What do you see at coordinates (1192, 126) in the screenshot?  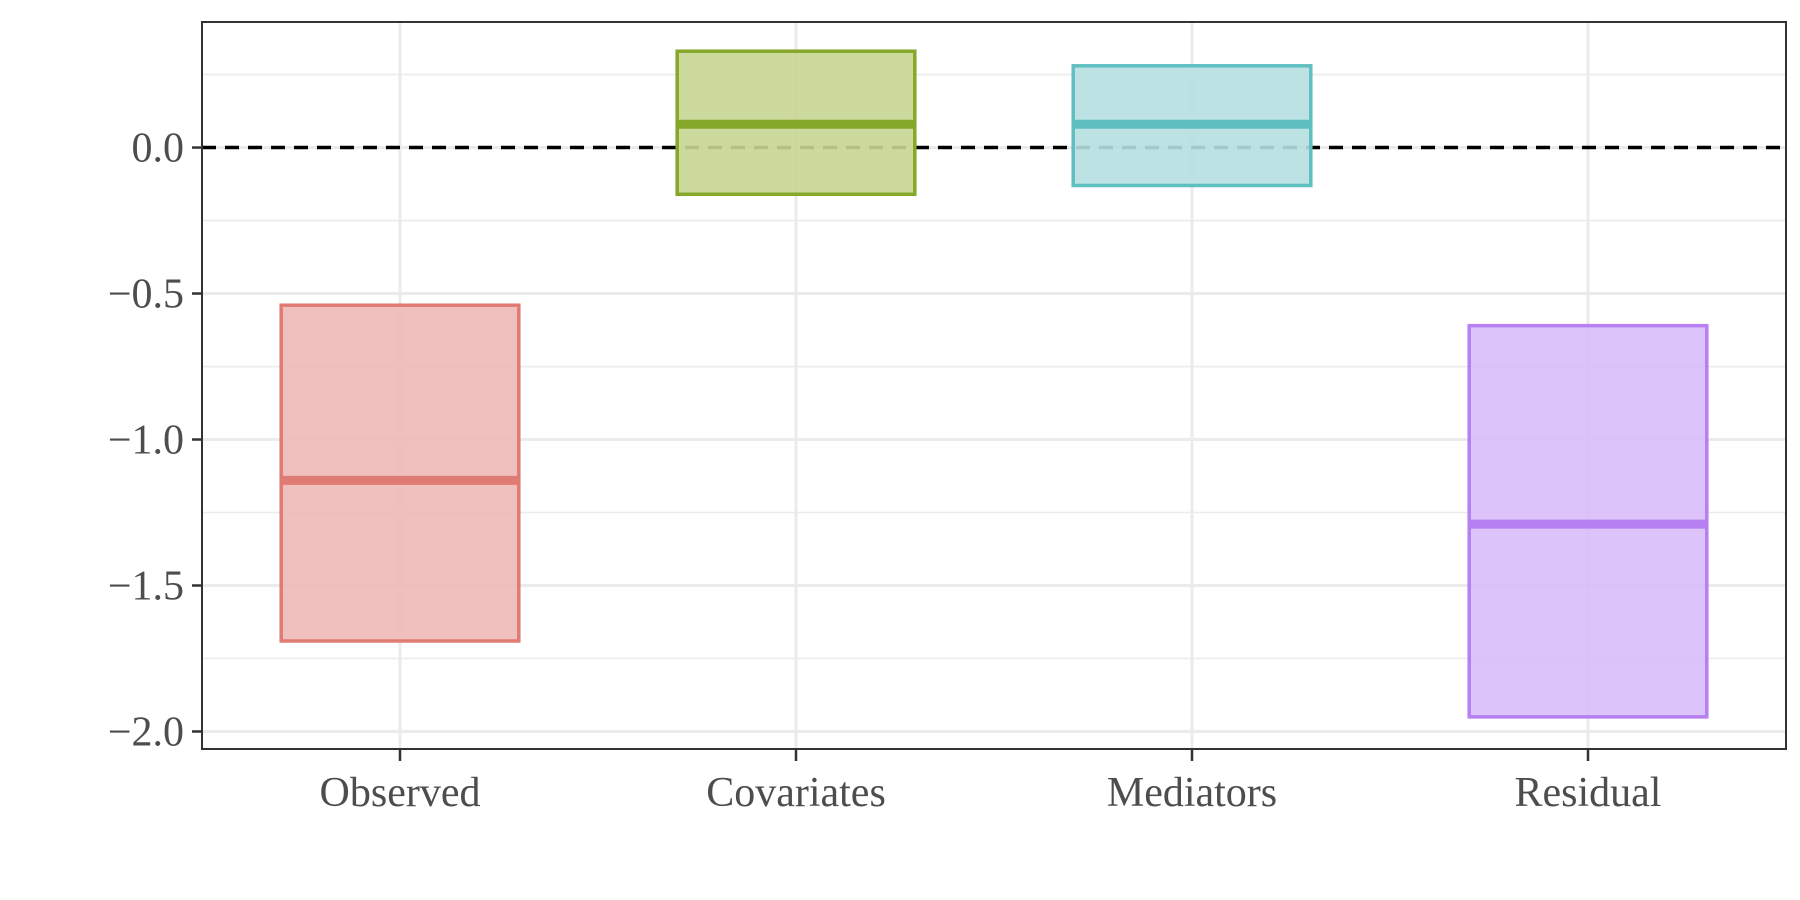 I see `crossbar-mediators` at bounding box center [1192, 126].